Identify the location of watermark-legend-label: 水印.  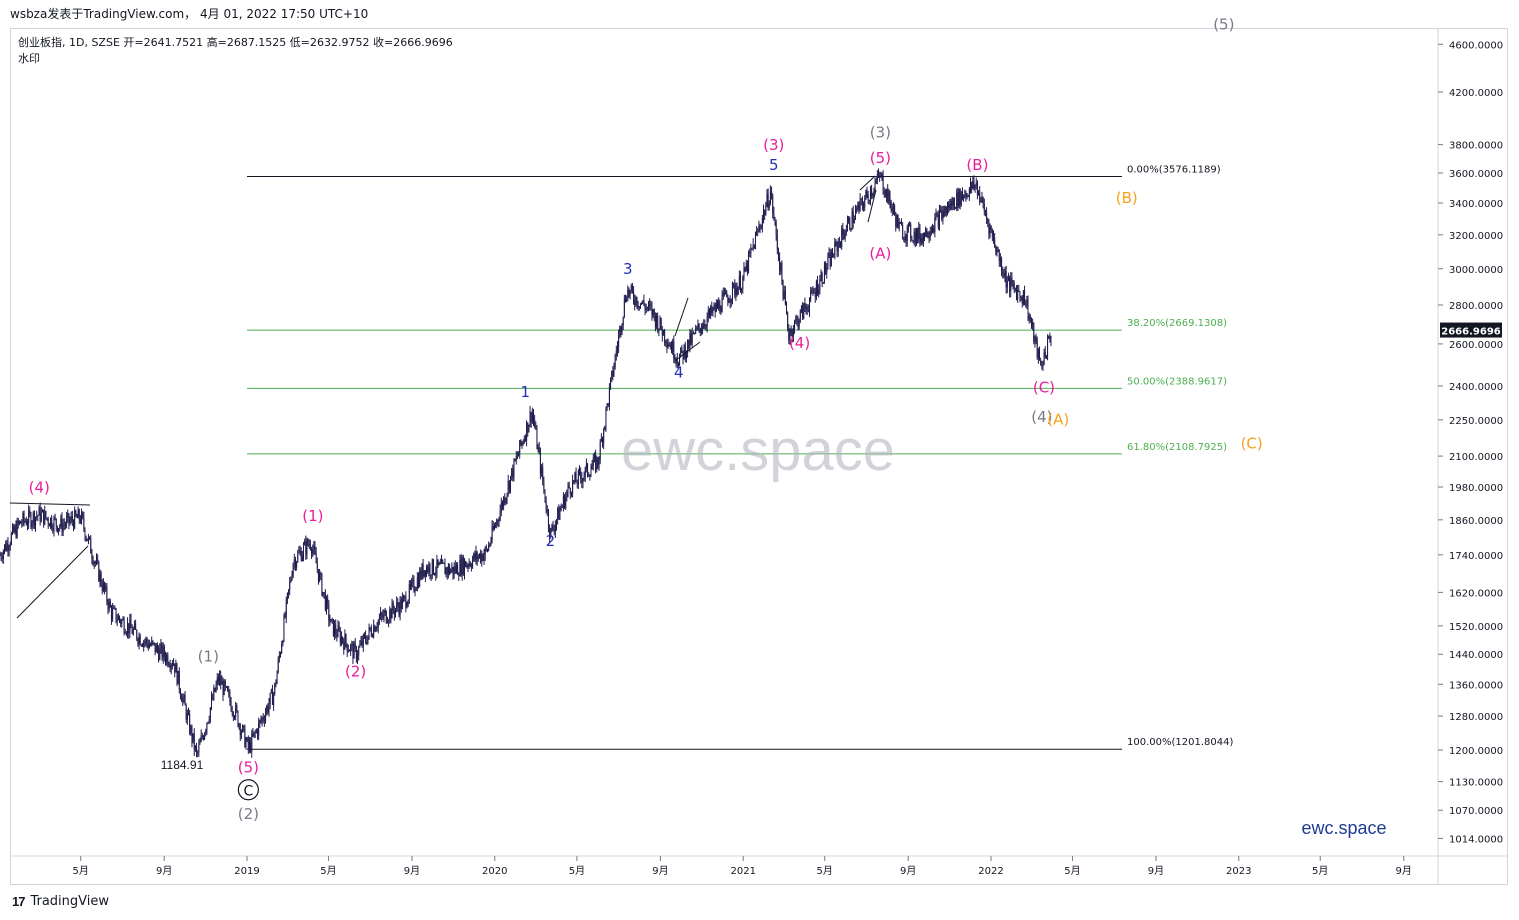
(29, 58).